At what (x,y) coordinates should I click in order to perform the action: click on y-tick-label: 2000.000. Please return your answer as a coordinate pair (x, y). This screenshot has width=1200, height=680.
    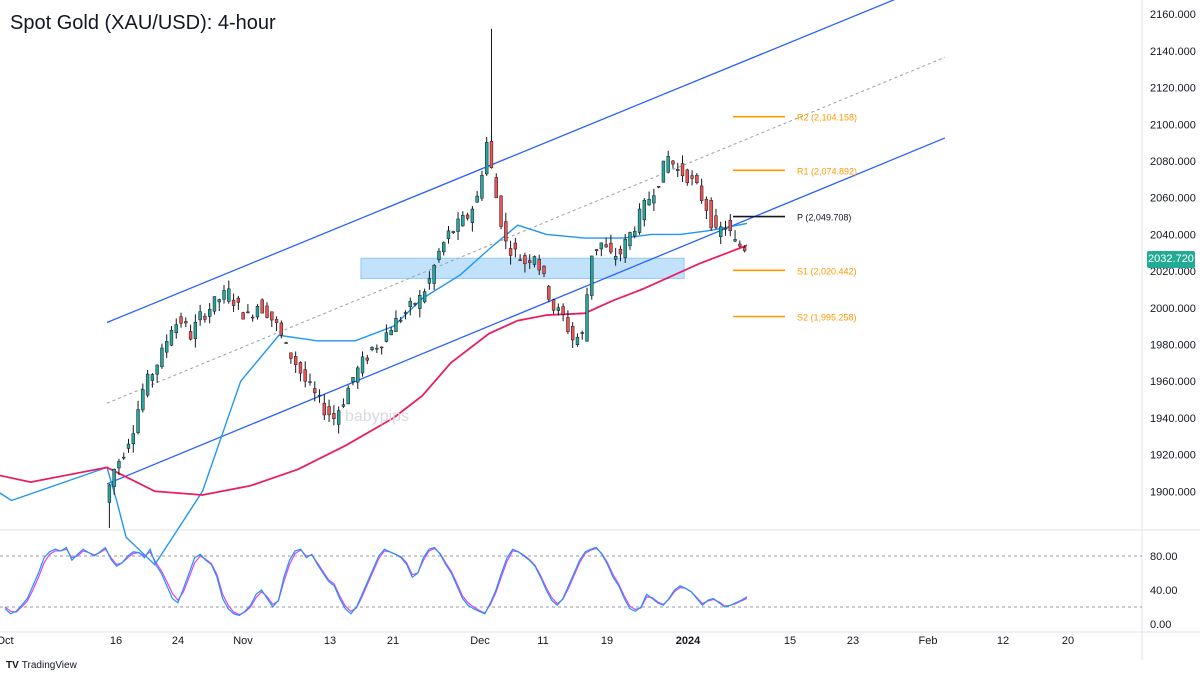
    Looking at the image, I should click on (1173, 309).